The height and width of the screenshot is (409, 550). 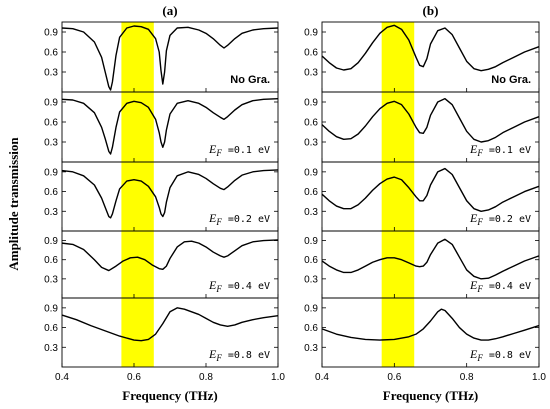 What do you see at coordinates (13, 204) in the screenshot?
I see `y-axis-title: Amplitude transmission` at bounding box center [13, 204].